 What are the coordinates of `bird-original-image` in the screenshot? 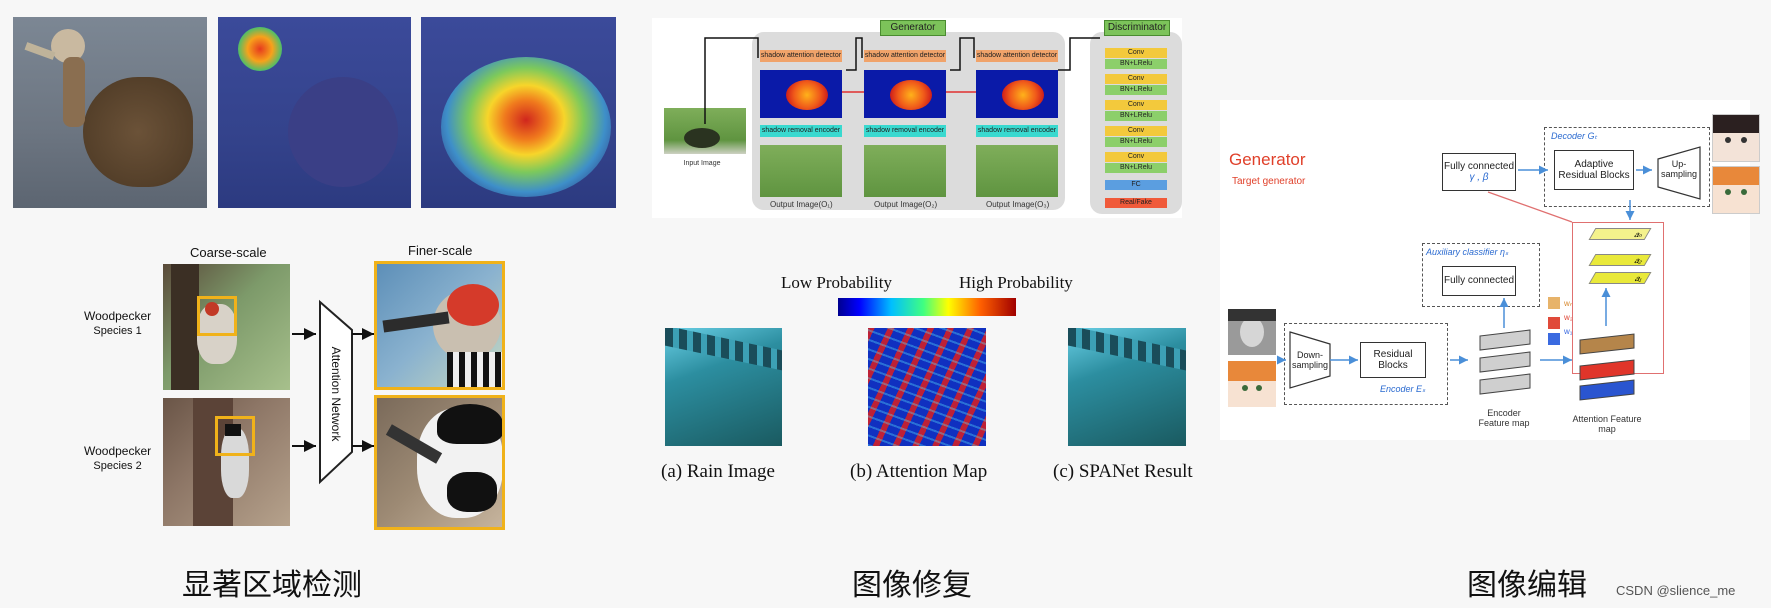 It's located at (110, 112).